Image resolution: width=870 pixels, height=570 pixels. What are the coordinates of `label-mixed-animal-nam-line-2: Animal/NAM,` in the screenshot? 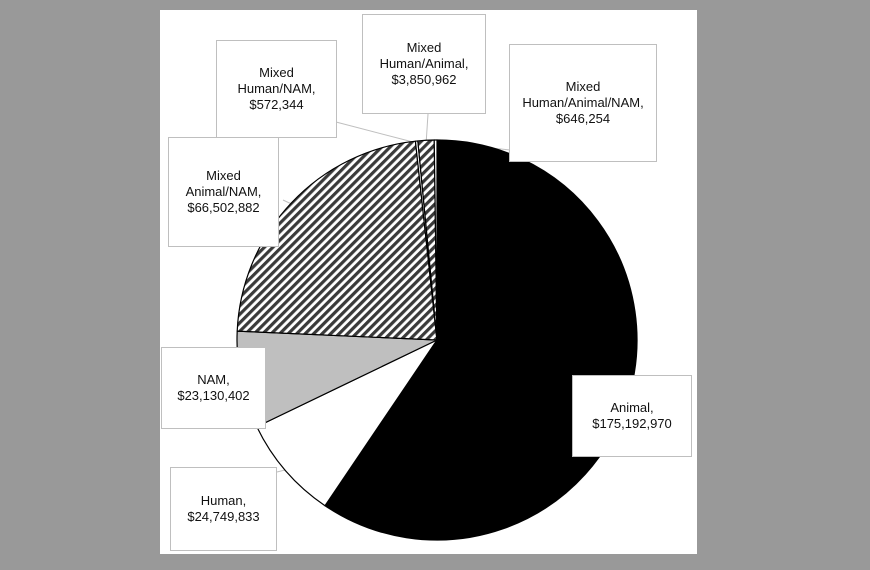 It's located at (223, 191).